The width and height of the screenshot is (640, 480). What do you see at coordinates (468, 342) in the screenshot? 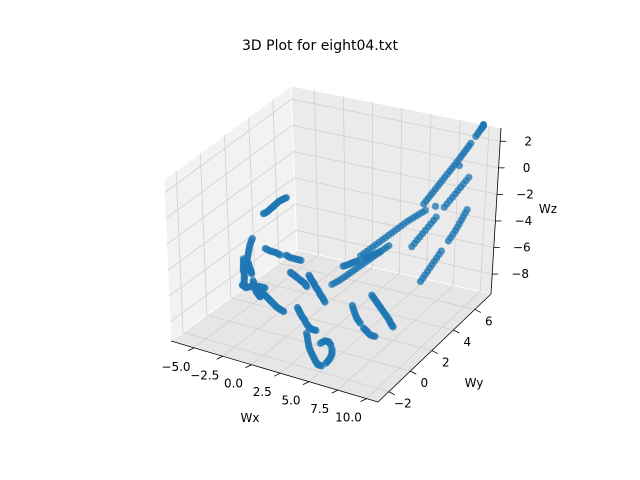
I see `y-tick-label: 4` at bounding box center [468, 342].